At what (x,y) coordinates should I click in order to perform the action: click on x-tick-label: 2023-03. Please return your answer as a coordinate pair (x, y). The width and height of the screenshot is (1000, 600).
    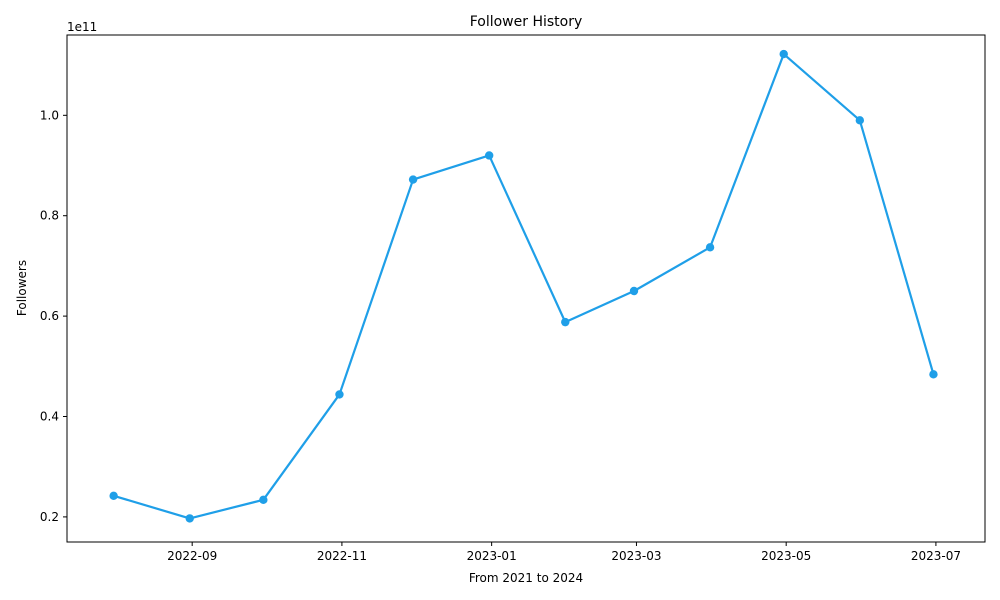
    Looking at the image, I should click on (636, 556).